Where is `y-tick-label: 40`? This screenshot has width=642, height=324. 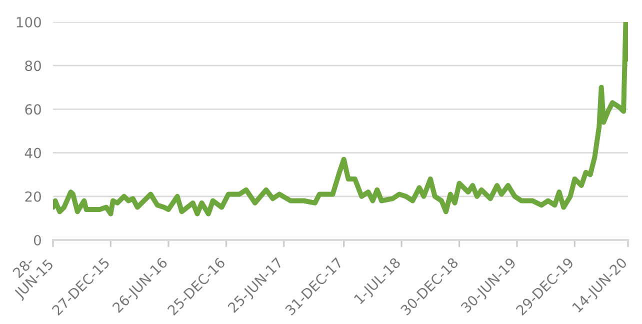
y-tick-label: 40 is located at coordinates (32, 153).